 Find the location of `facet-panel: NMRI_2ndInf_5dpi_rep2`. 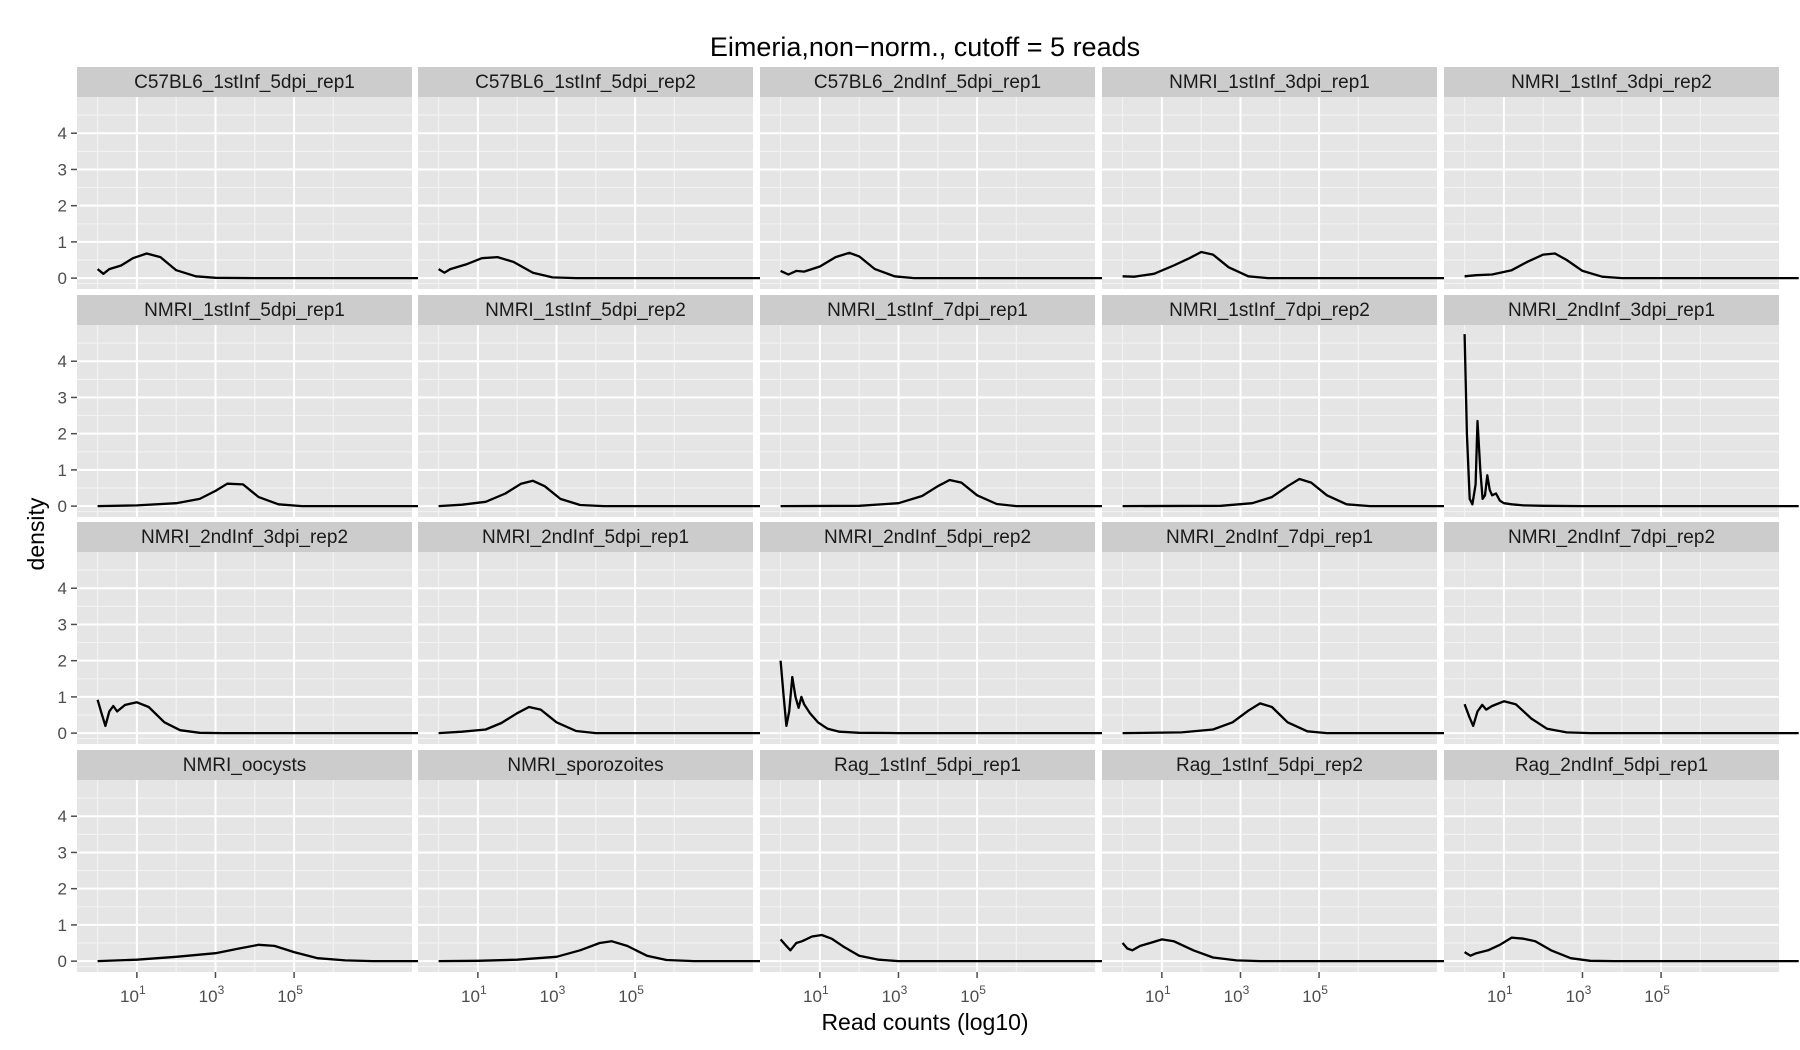

facet-panel: NMRI_2ndInf_5dpi_rep2 is located at coordinates (937, 633).